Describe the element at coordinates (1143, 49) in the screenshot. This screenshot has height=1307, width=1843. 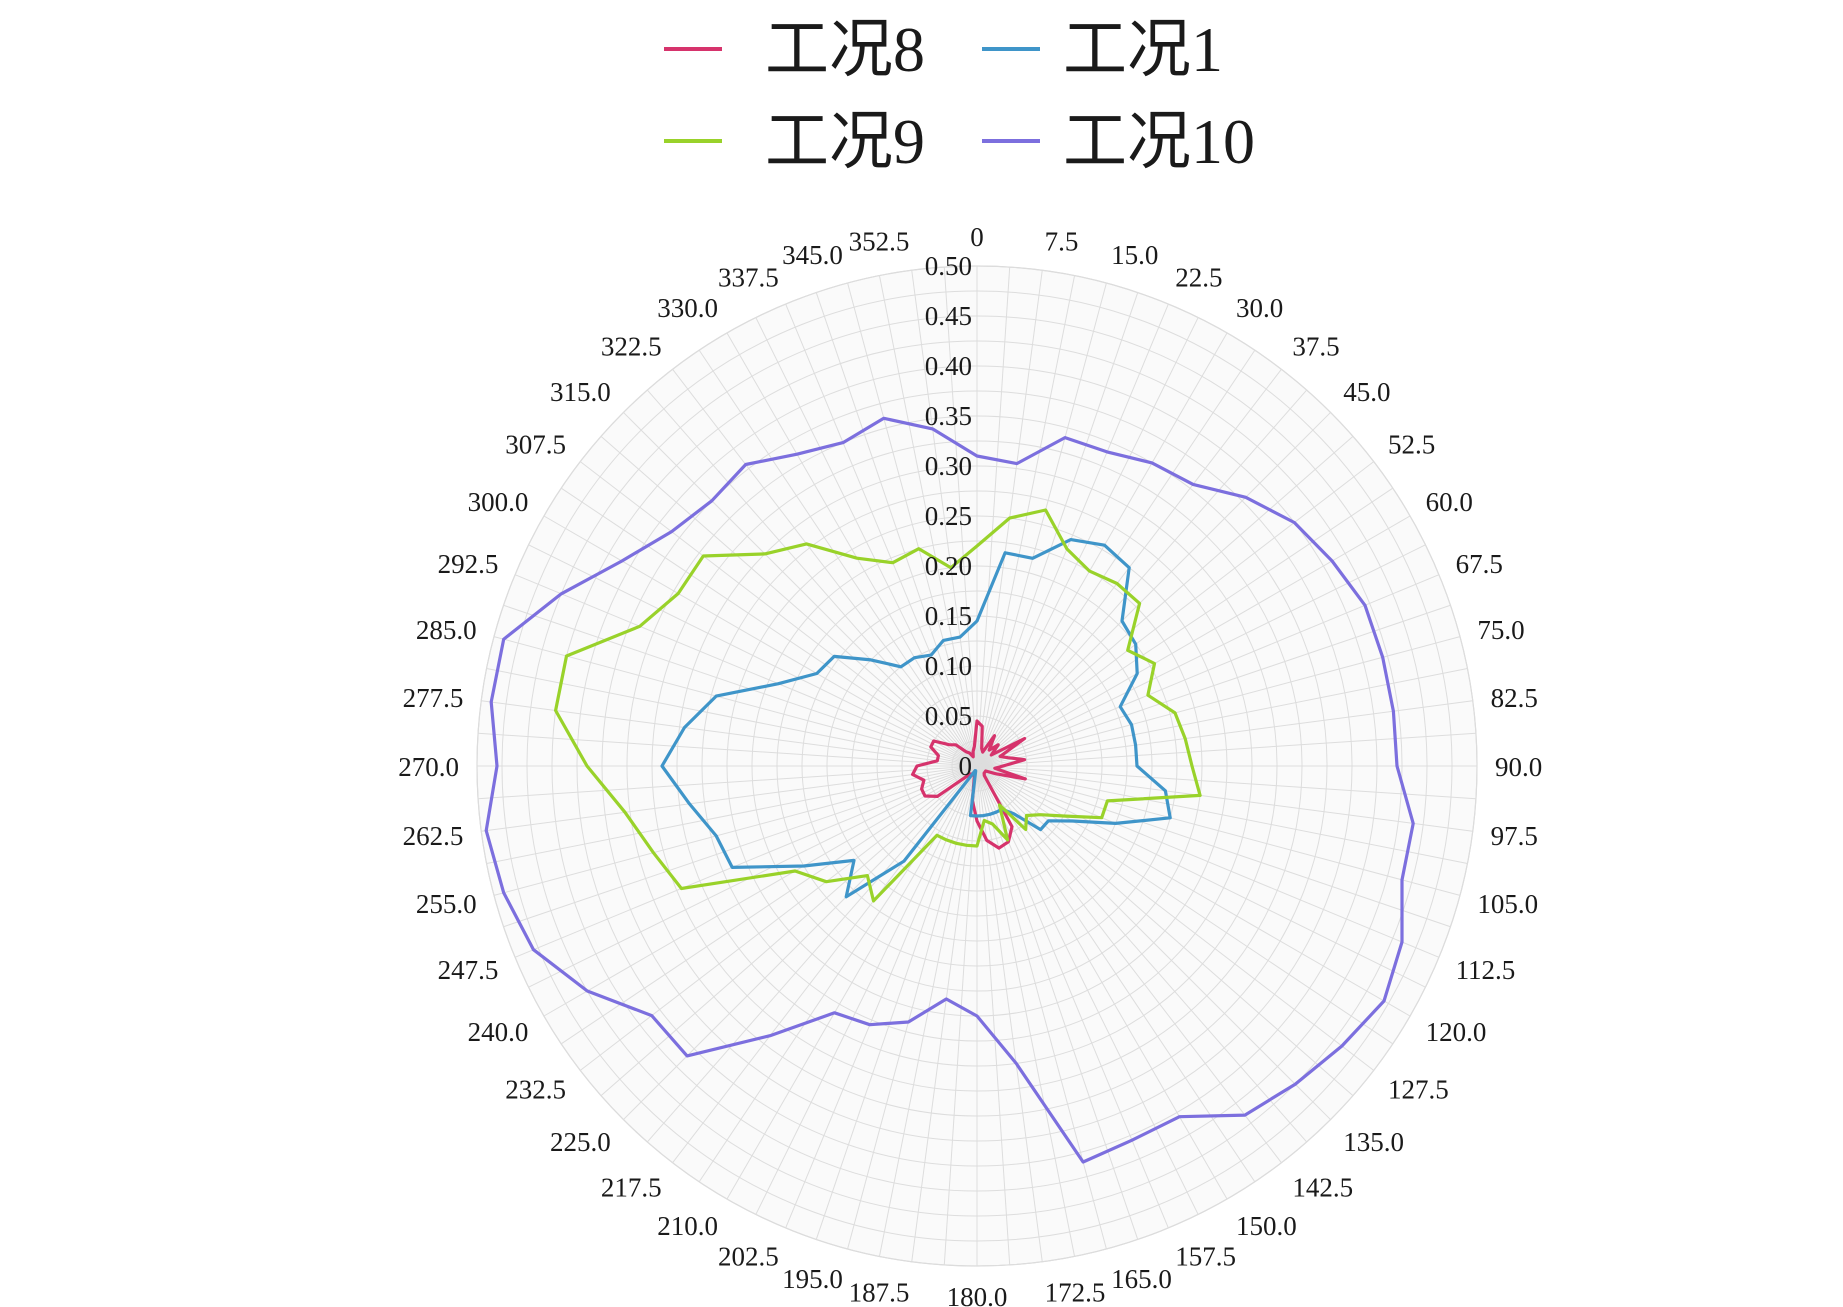
I see `legend-label-2: 工况1` at that location.